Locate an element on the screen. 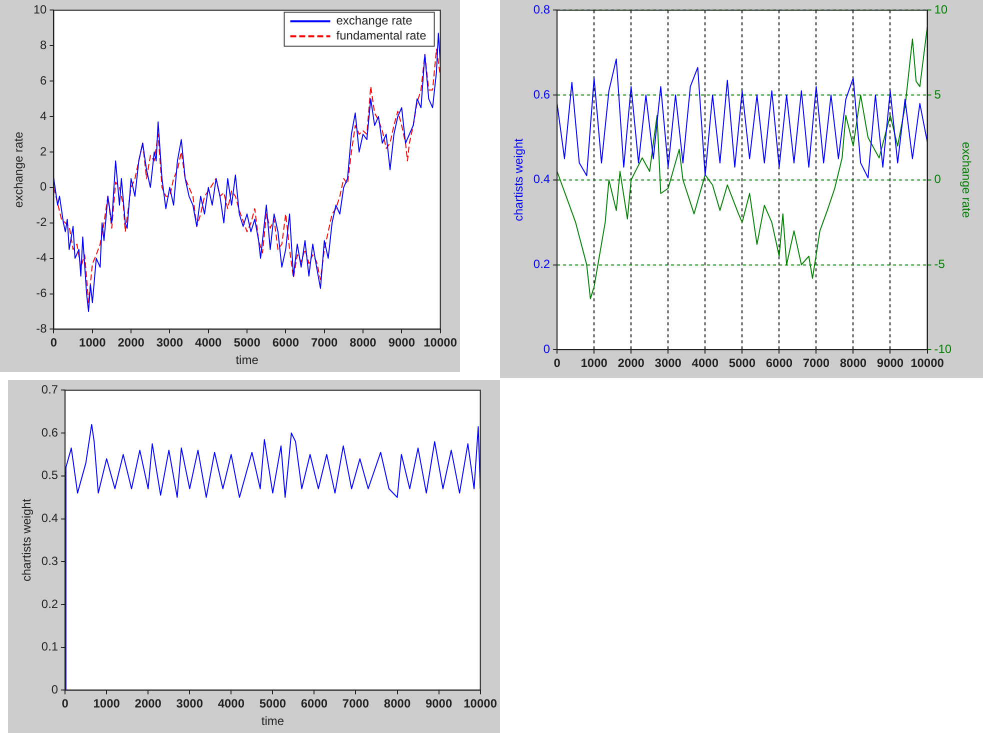 This screenshot has height=733, width=983. y-tick-label: 0.3 is located at coordinates (49, 561).